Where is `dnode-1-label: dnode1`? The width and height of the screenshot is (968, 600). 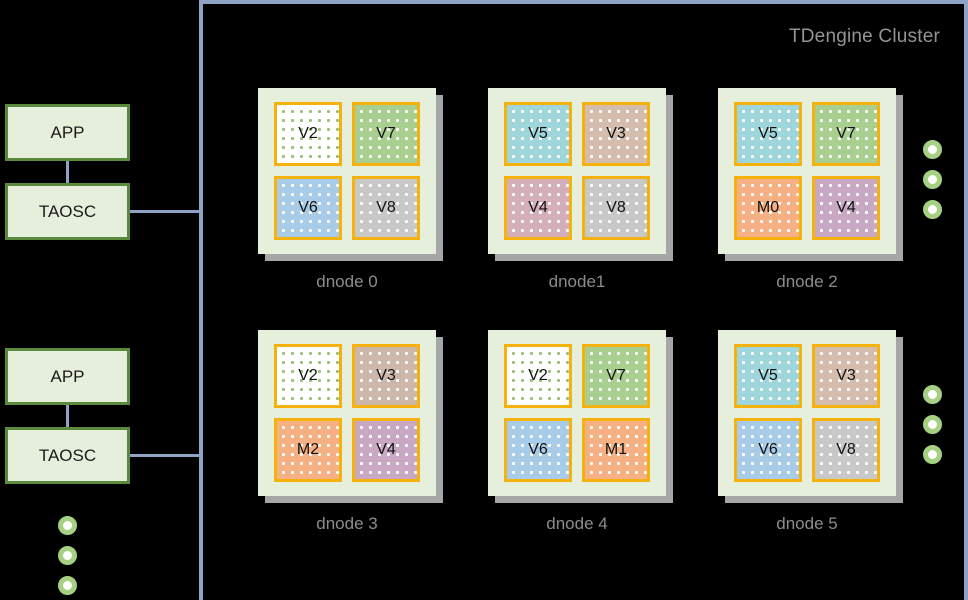 dnode-1-label: dnode1 is located at coordinates (577, 281).